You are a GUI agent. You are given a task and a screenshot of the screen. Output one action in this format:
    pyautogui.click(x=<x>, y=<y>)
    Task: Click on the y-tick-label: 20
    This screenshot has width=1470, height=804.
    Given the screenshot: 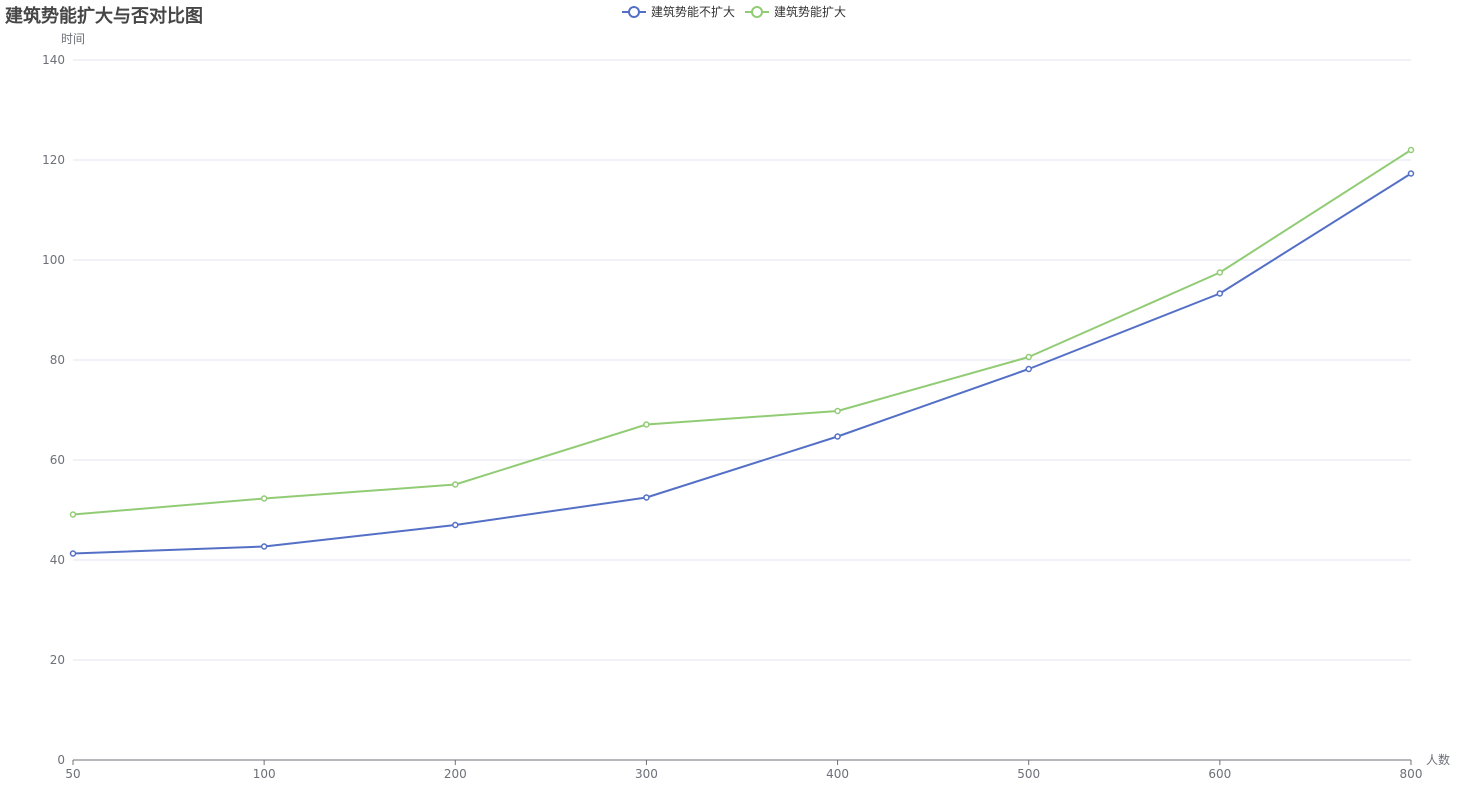 What is the action you would take?
    pyautogui.click(x=57, y=660)
    